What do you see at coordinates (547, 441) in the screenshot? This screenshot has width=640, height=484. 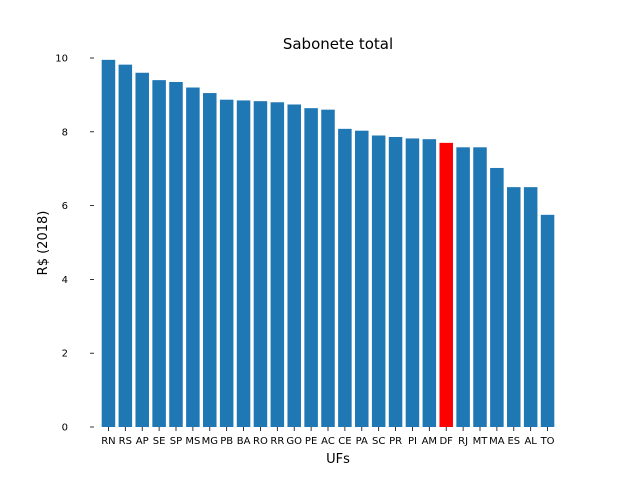 I see `x-tick-label: TO` at bounding box center [547, 441].